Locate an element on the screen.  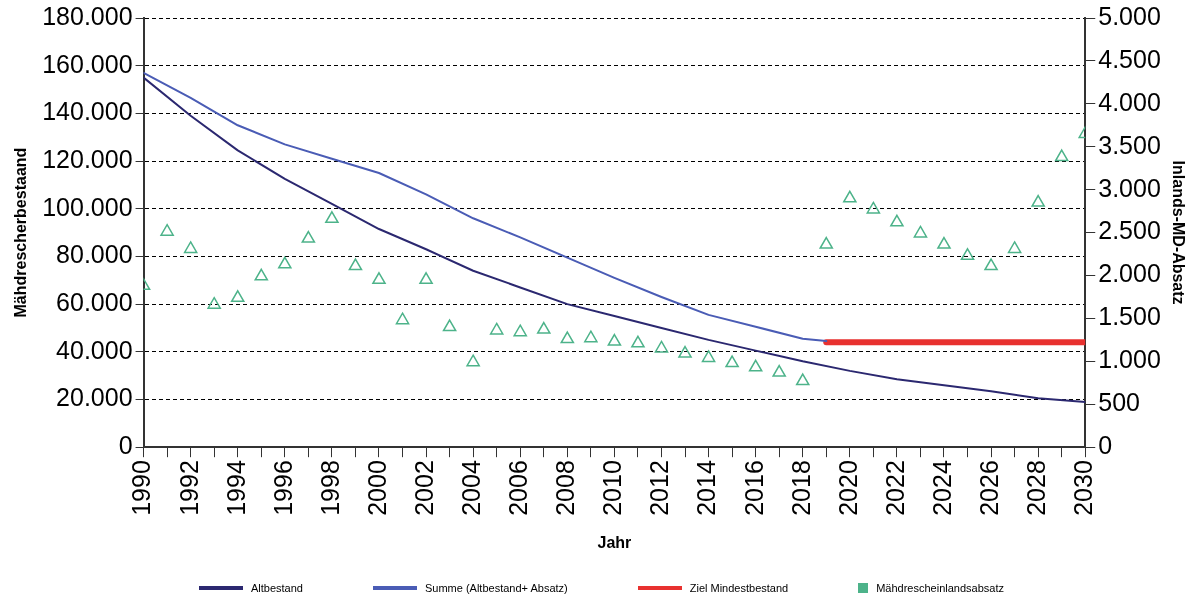
x-tick-label: 2020 is located at coordinates (847, 488).